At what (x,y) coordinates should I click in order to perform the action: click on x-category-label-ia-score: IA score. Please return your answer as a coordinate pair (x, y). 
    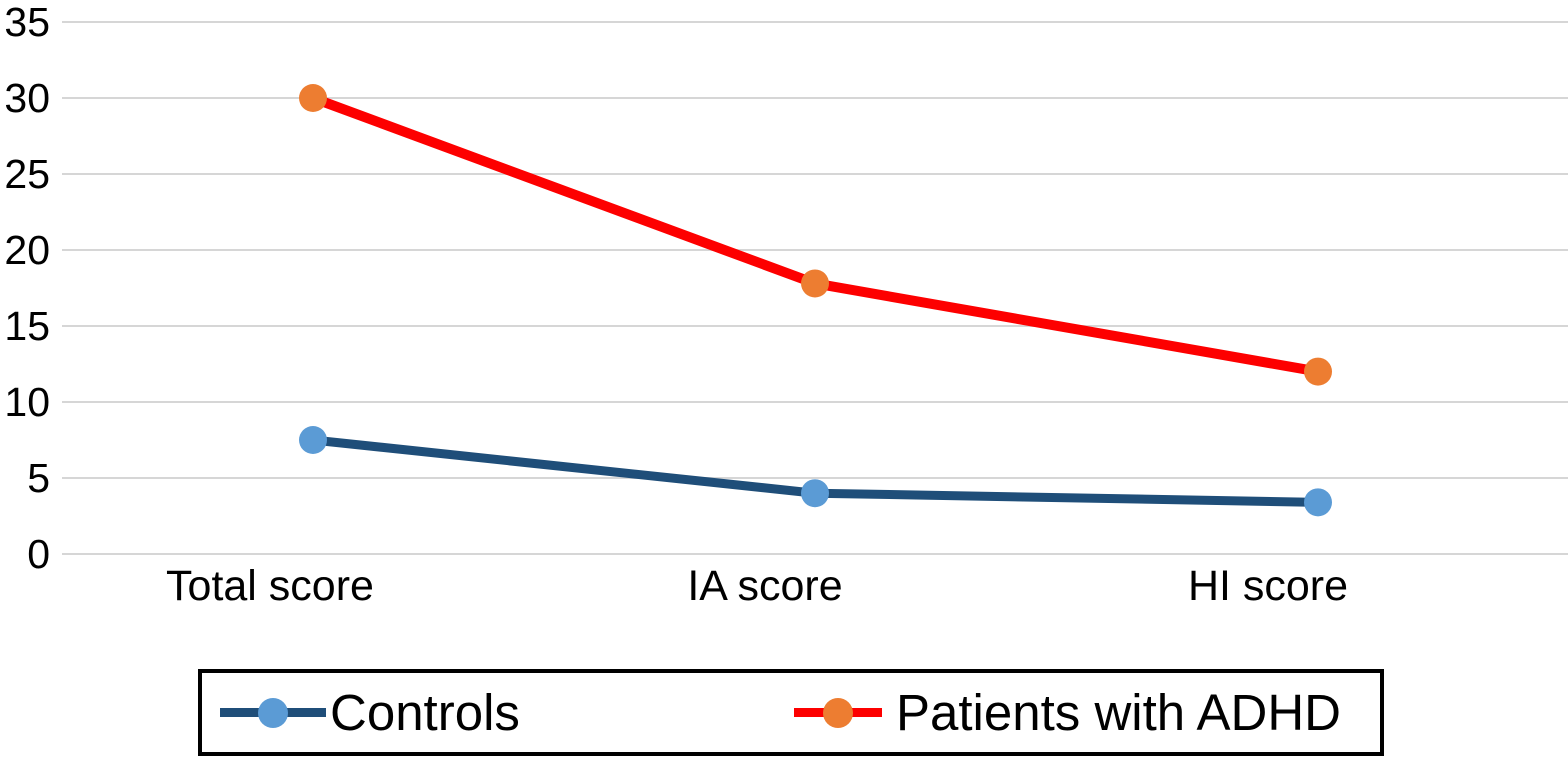
    Looking at the image, I should click on (765, 586).